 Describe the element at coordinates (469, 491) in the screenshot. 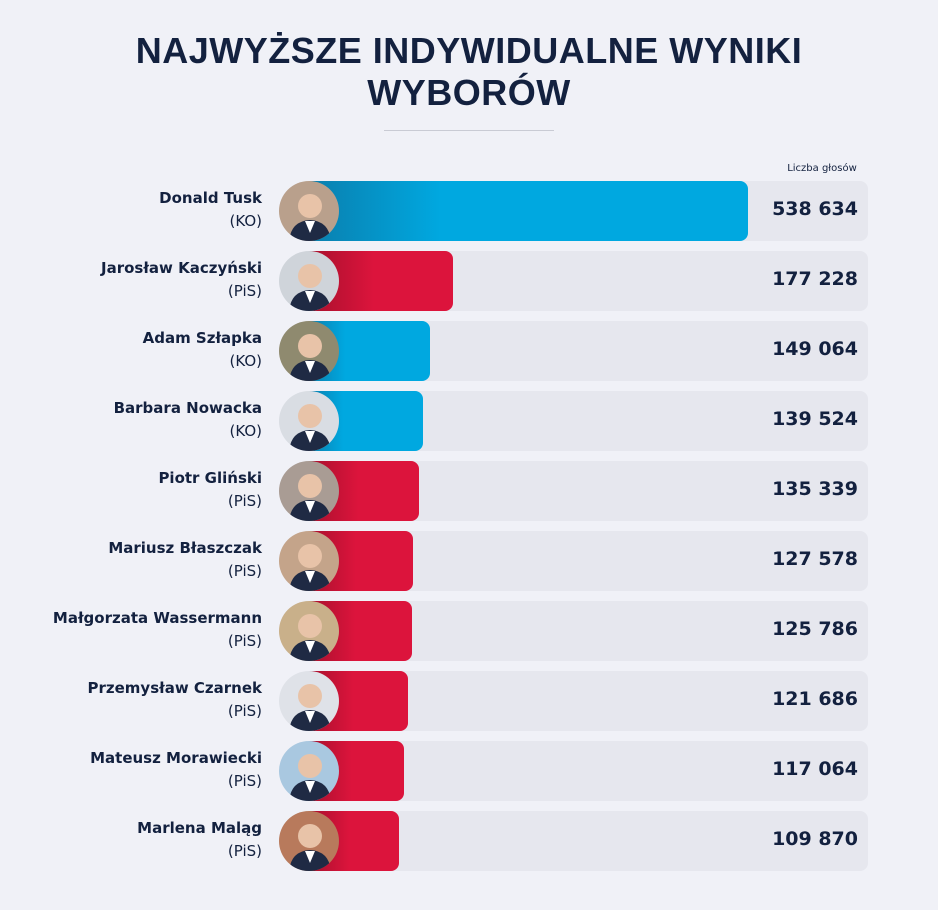

I see `bar-row: Piotr Gliński (PiS) 135 339` at that location.